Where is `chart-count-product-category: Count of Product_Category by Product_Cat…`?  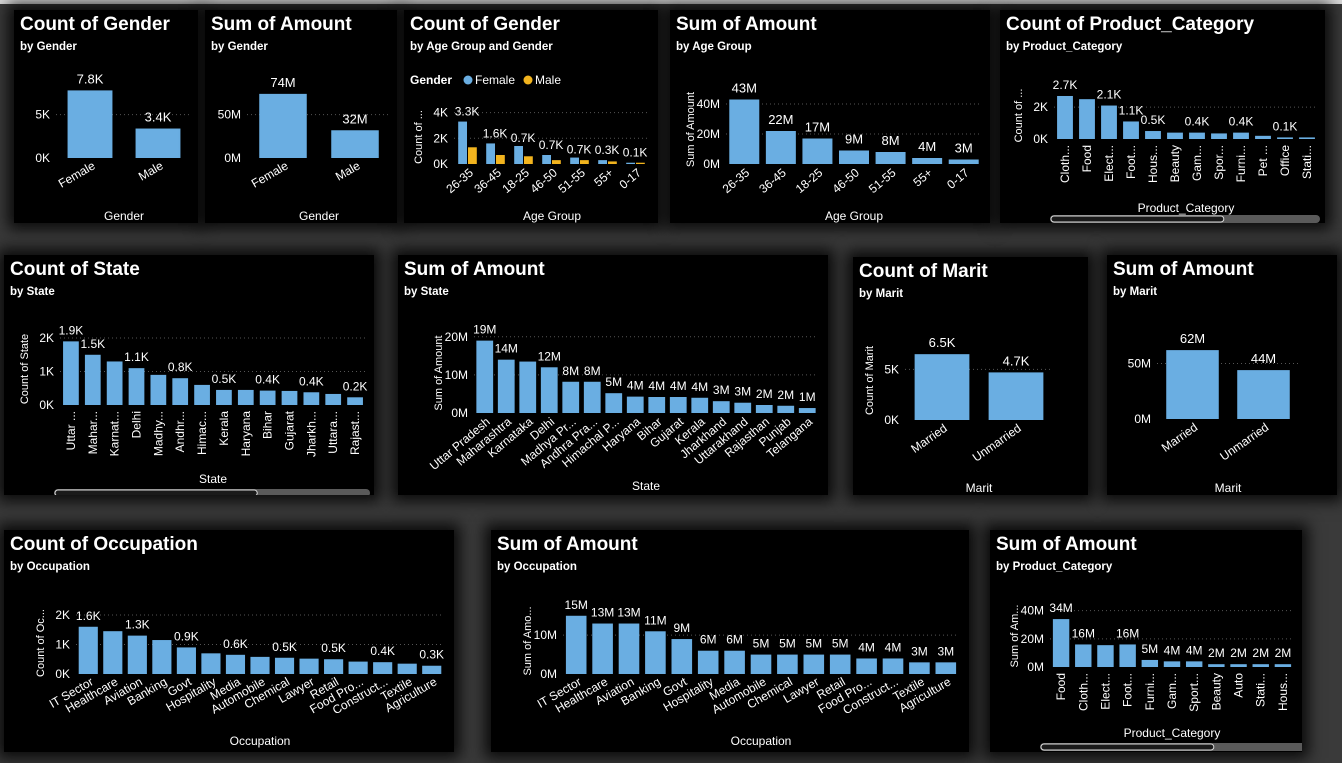 chart-count-product-category: Count of Product_Category by Product_Cat… is located at coordinates (1162, 116).